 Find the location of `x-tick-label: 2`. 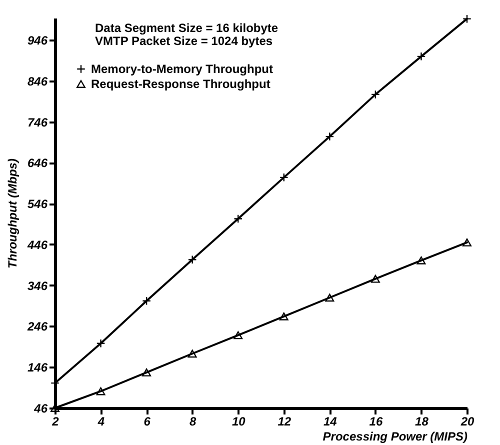

x-tick-label: 2 is located at coordinates (55, 421).